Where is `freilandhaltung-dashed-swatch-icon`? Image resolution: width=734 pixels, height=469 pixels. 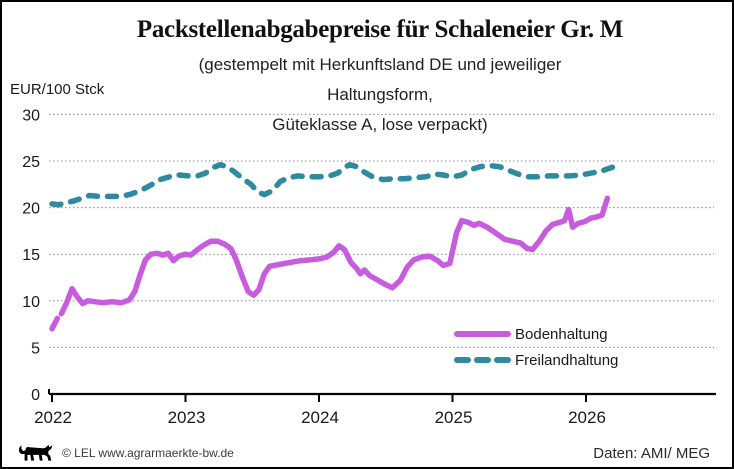
freilandhaltung-dashed-swatch-icon is located at coordinates (482, 360).